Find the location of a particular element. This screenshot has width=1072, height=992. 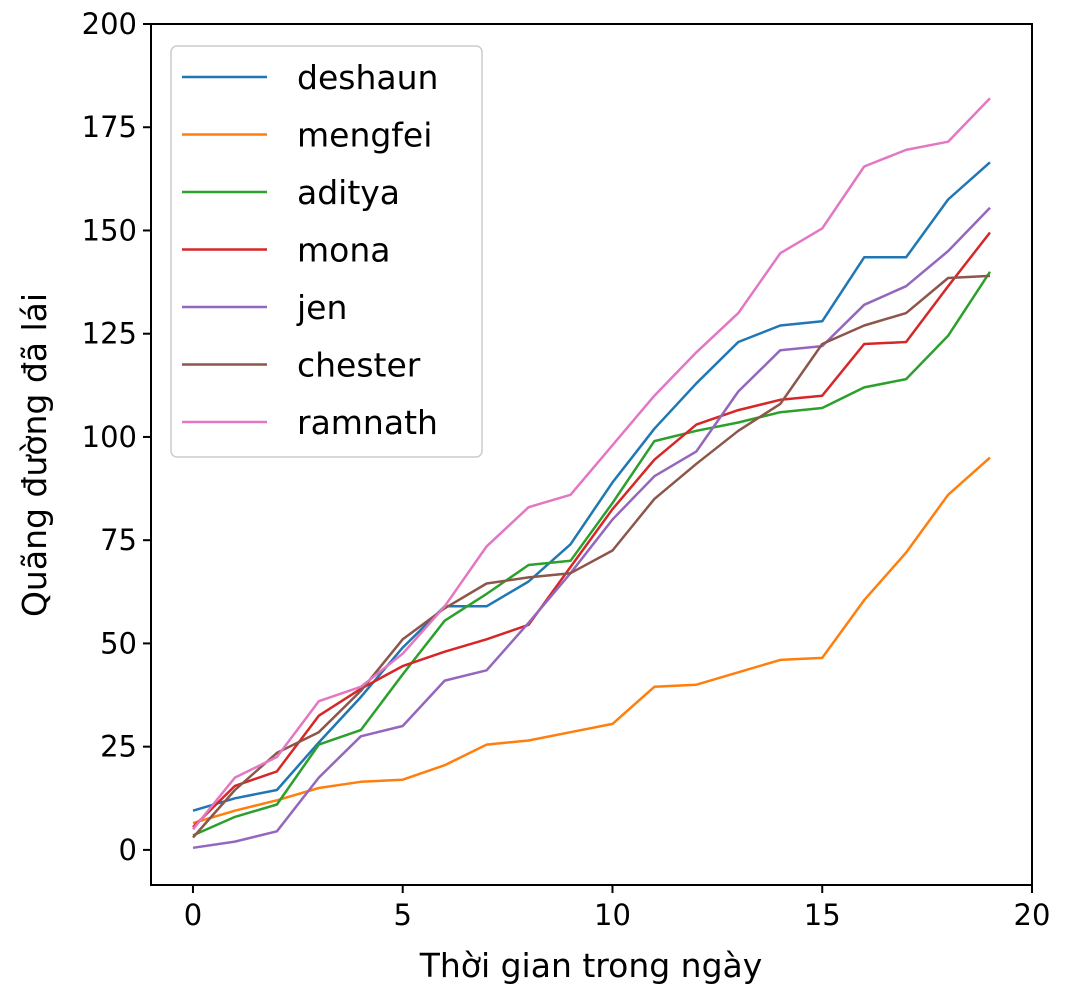

x-tick-label: 20 is located at coordinates (1032, 915).